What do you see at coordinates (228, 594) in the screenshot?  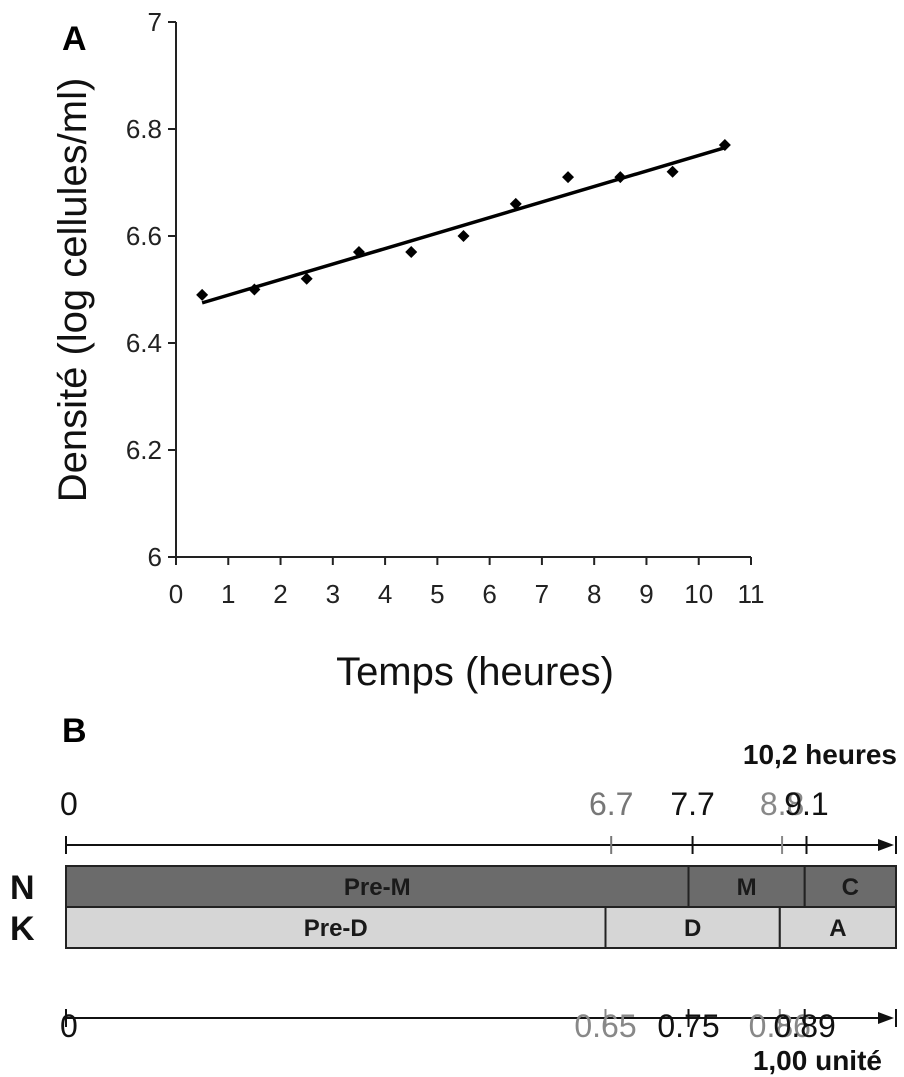 I see `x-tick-label: 1` at bounding box center [228, 594].